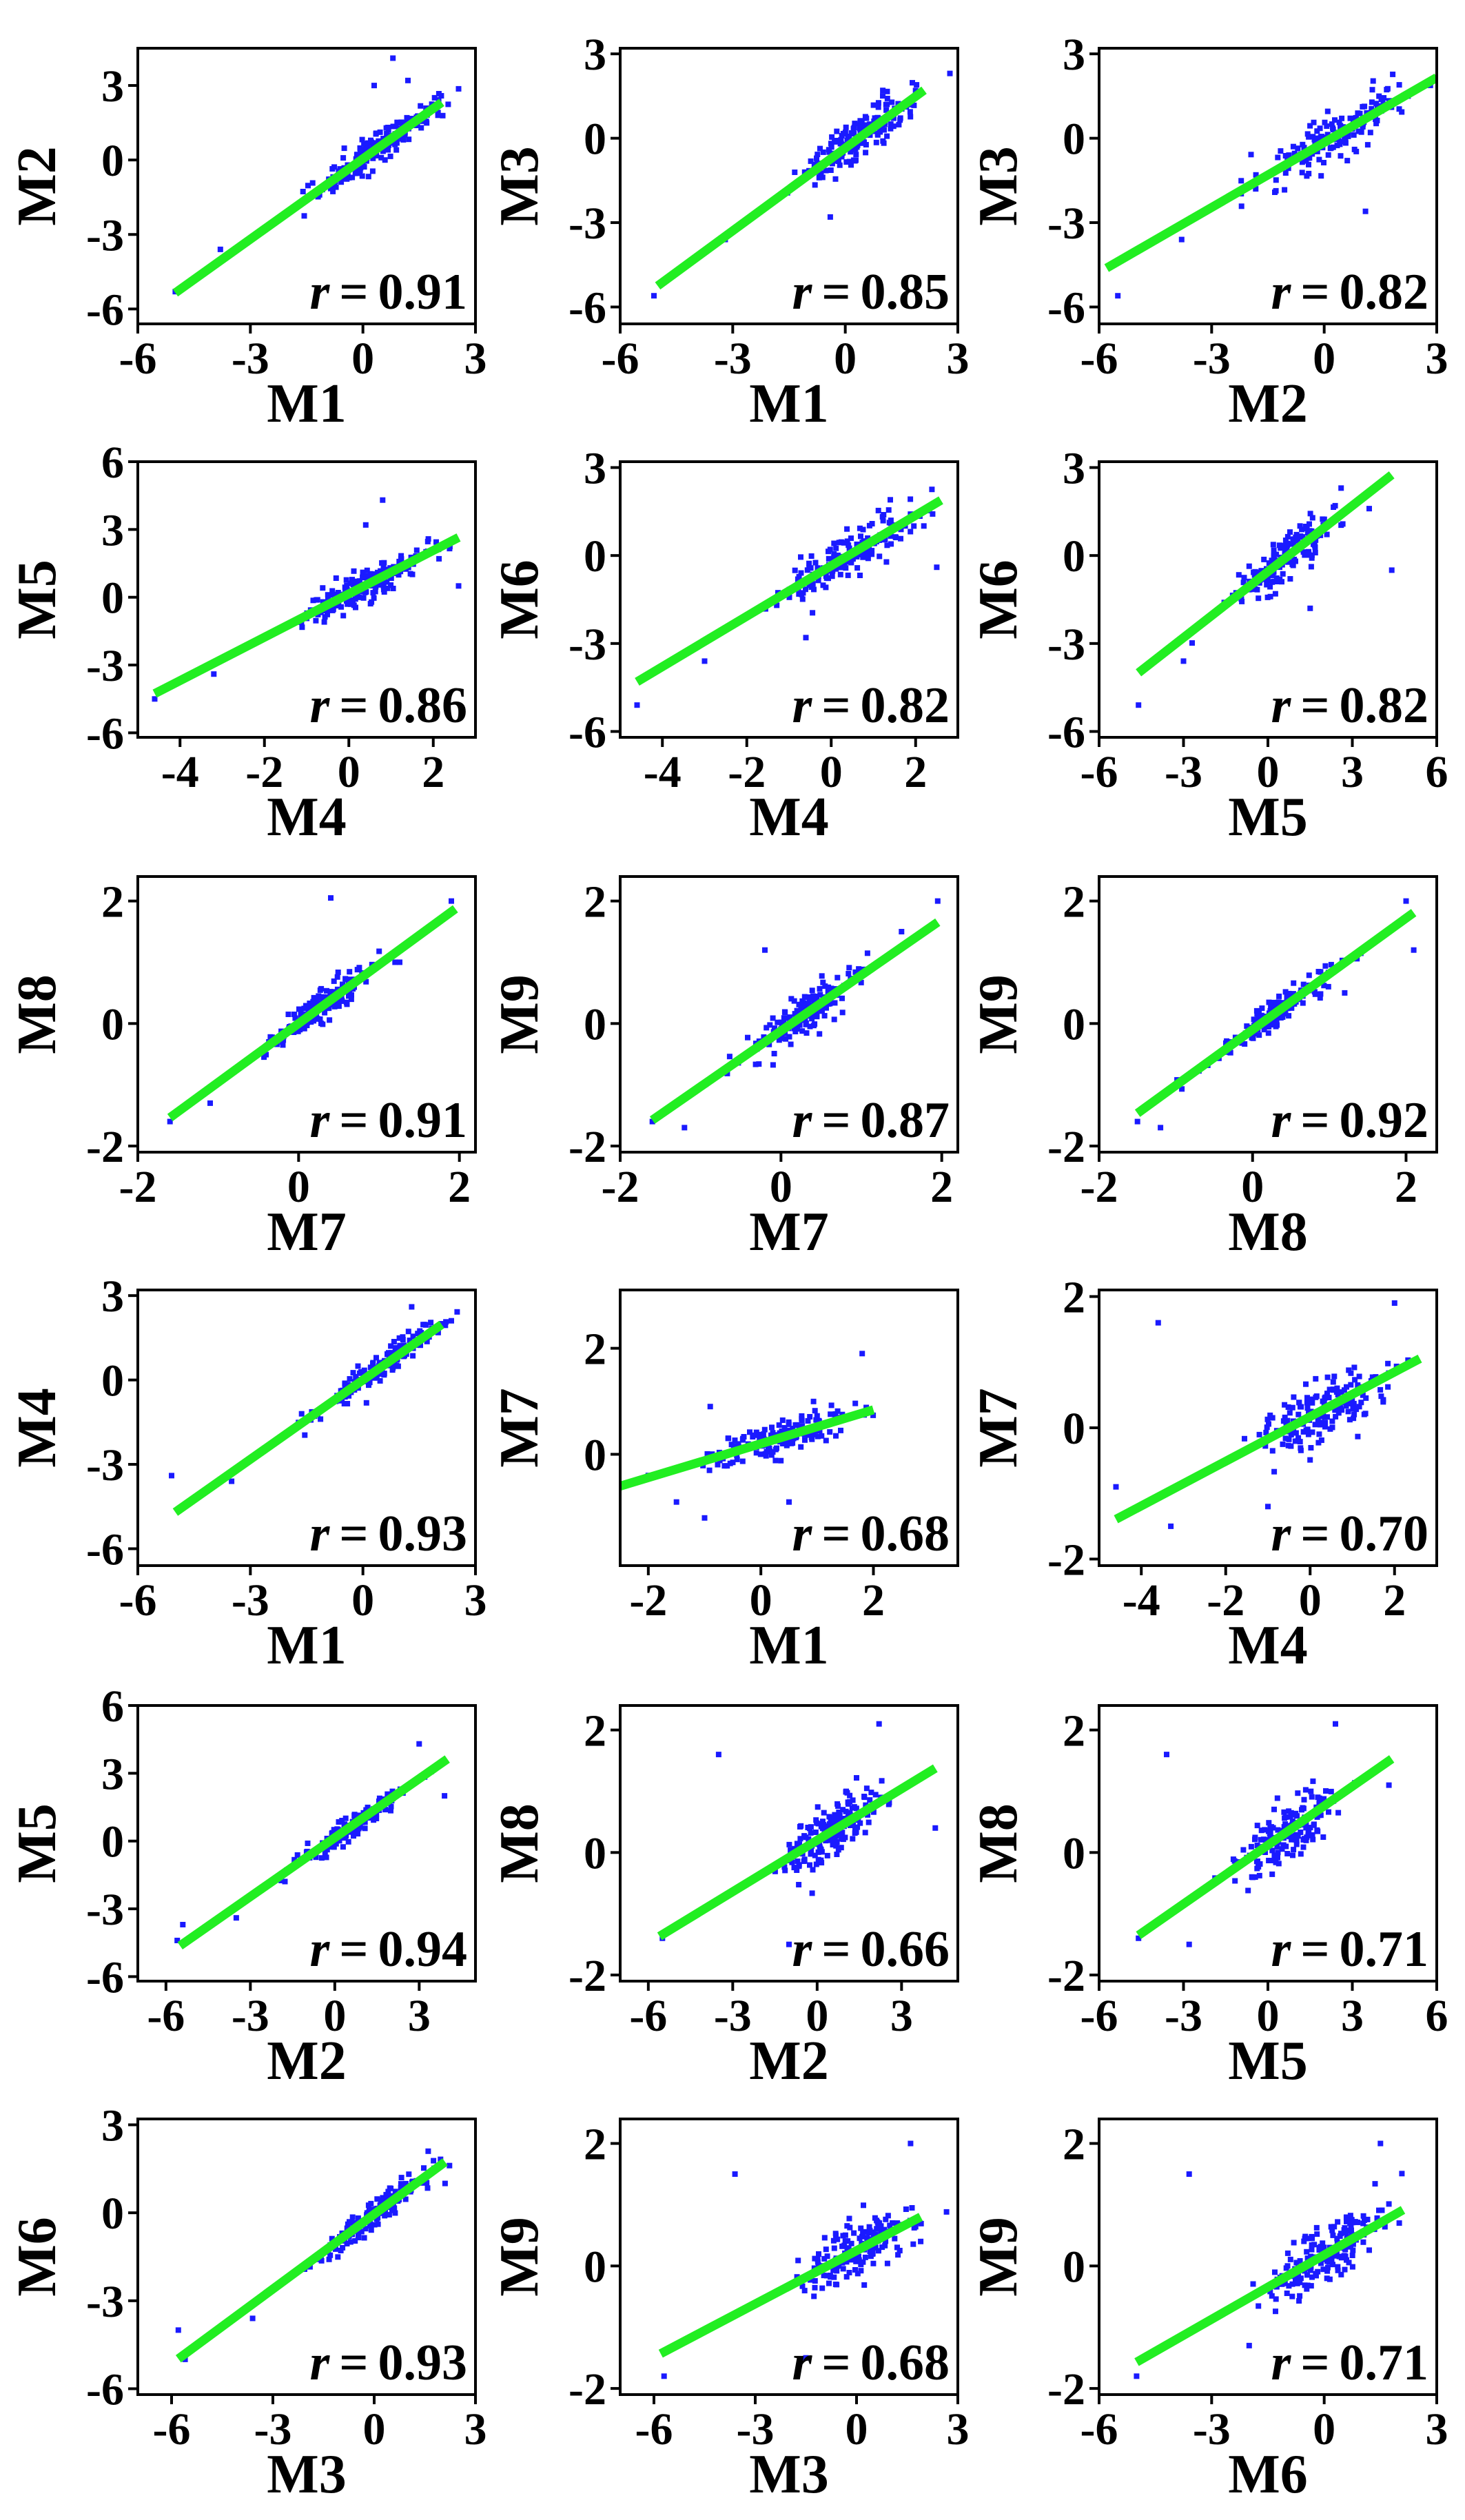  Describe the element at coordinates (353, 1949) in the screenshot. I see `r-equals: =` at that location.